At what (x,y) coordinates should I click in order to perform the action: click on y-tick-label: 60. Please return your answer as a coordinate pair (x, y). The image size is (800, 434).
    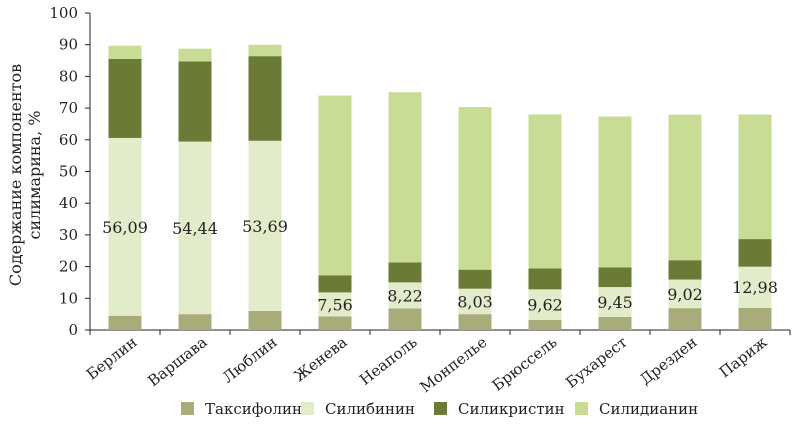
    Looking at the image, I should click on (68, 140).